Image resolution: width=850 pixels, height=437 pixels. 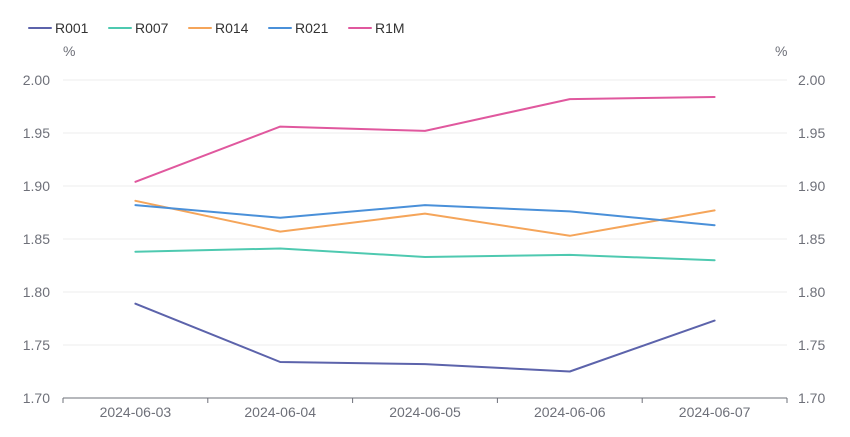 What do you see at coordinates (390, 28) in the screenshot?
I see `legend-label: R1M` at bounding box center [390, 28].